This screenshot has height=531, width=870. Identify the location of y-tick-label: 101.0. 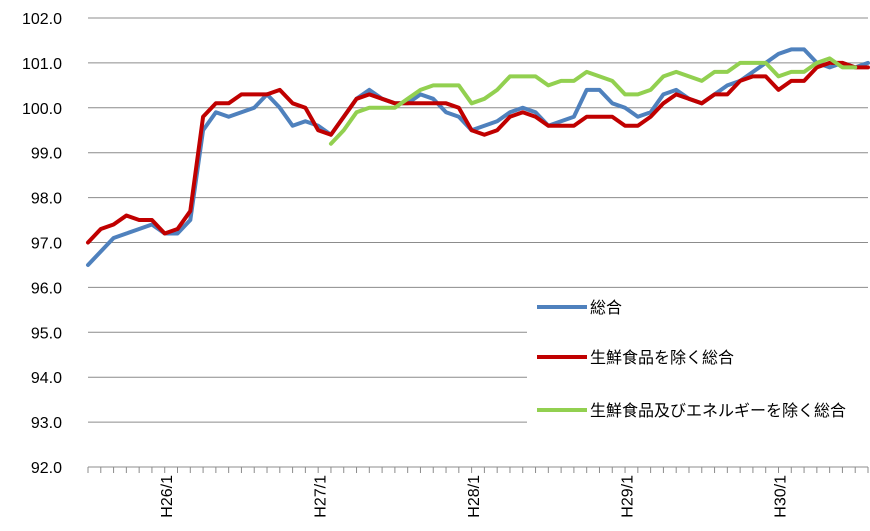
(42, 64).